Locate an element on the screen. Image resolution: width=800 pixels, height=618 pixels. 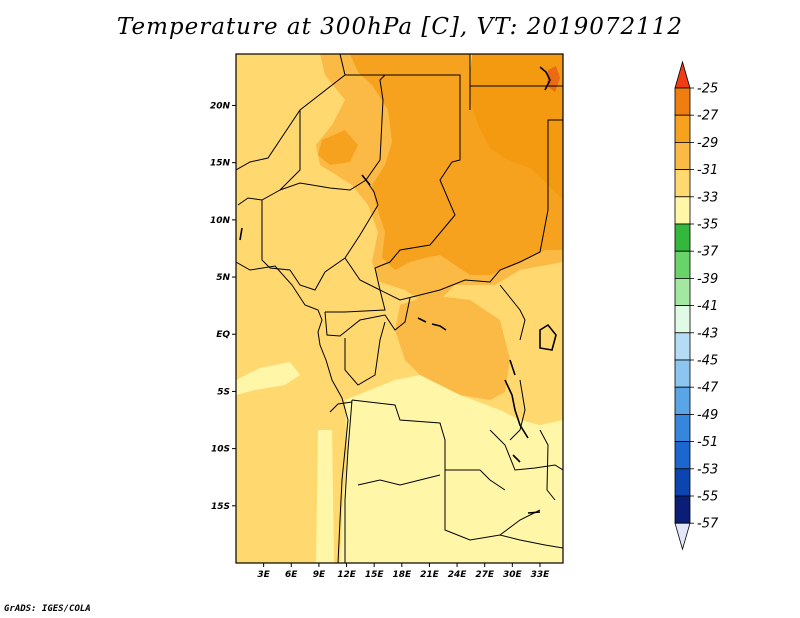
lon-tick-label: 12E is located at coordinates (347, 575).